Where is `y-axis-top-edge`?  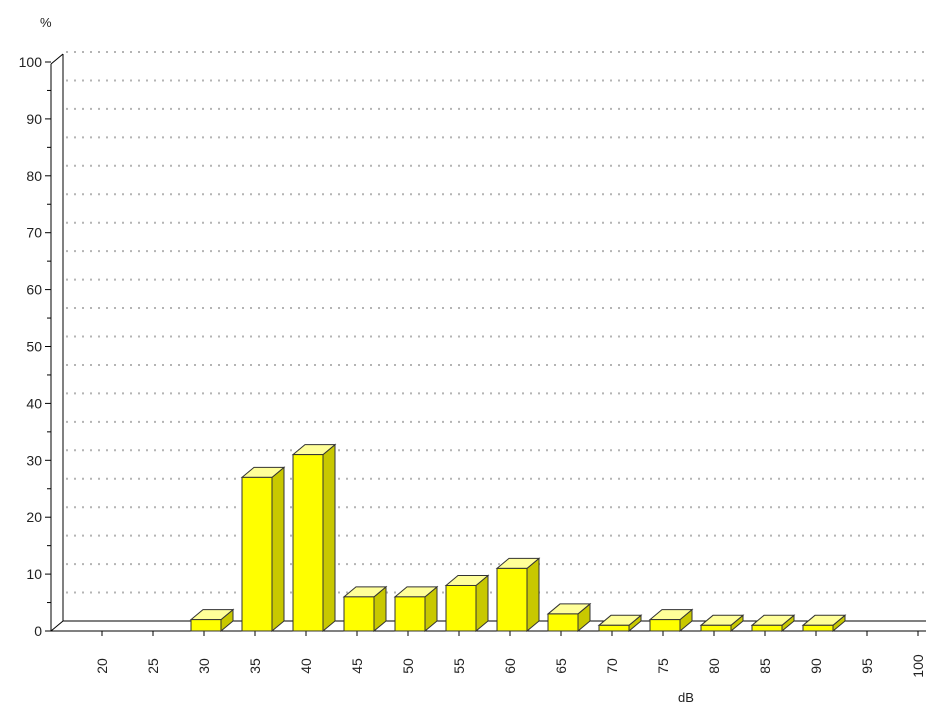 y-axis-top-edge is located at coordinates (57, 59).